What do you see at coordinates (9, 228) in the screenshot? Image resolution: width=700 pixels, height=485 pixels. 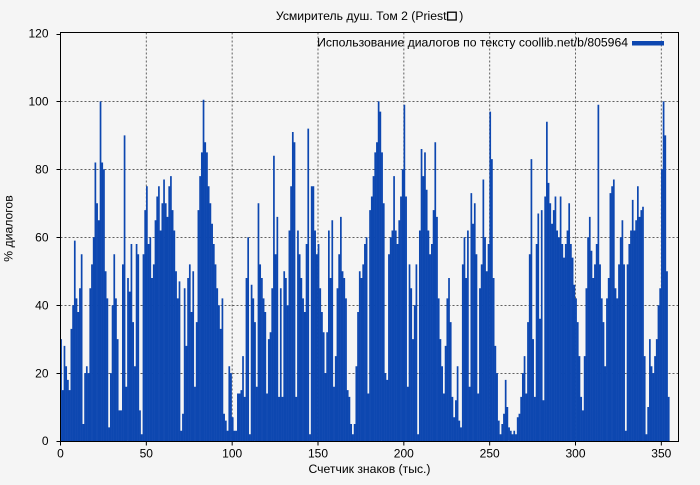 I see `svg-text: % диалогов` at bounding box center [9, 228].